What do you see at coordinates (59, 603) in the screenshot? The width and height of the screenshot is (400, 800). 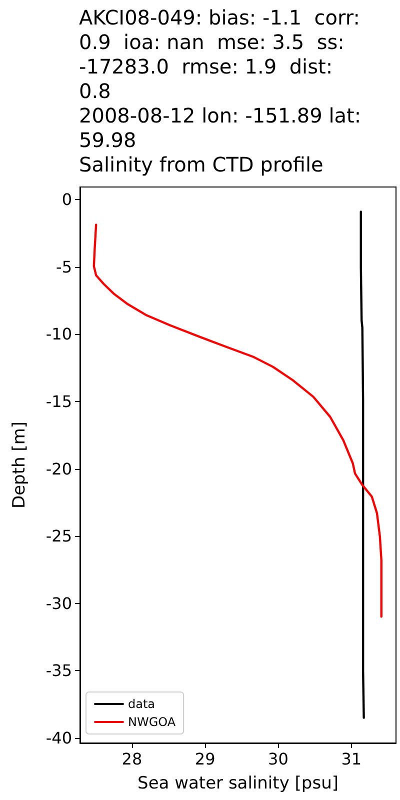 I see `y-tick-label: -30` at bounding box center [59, 603].